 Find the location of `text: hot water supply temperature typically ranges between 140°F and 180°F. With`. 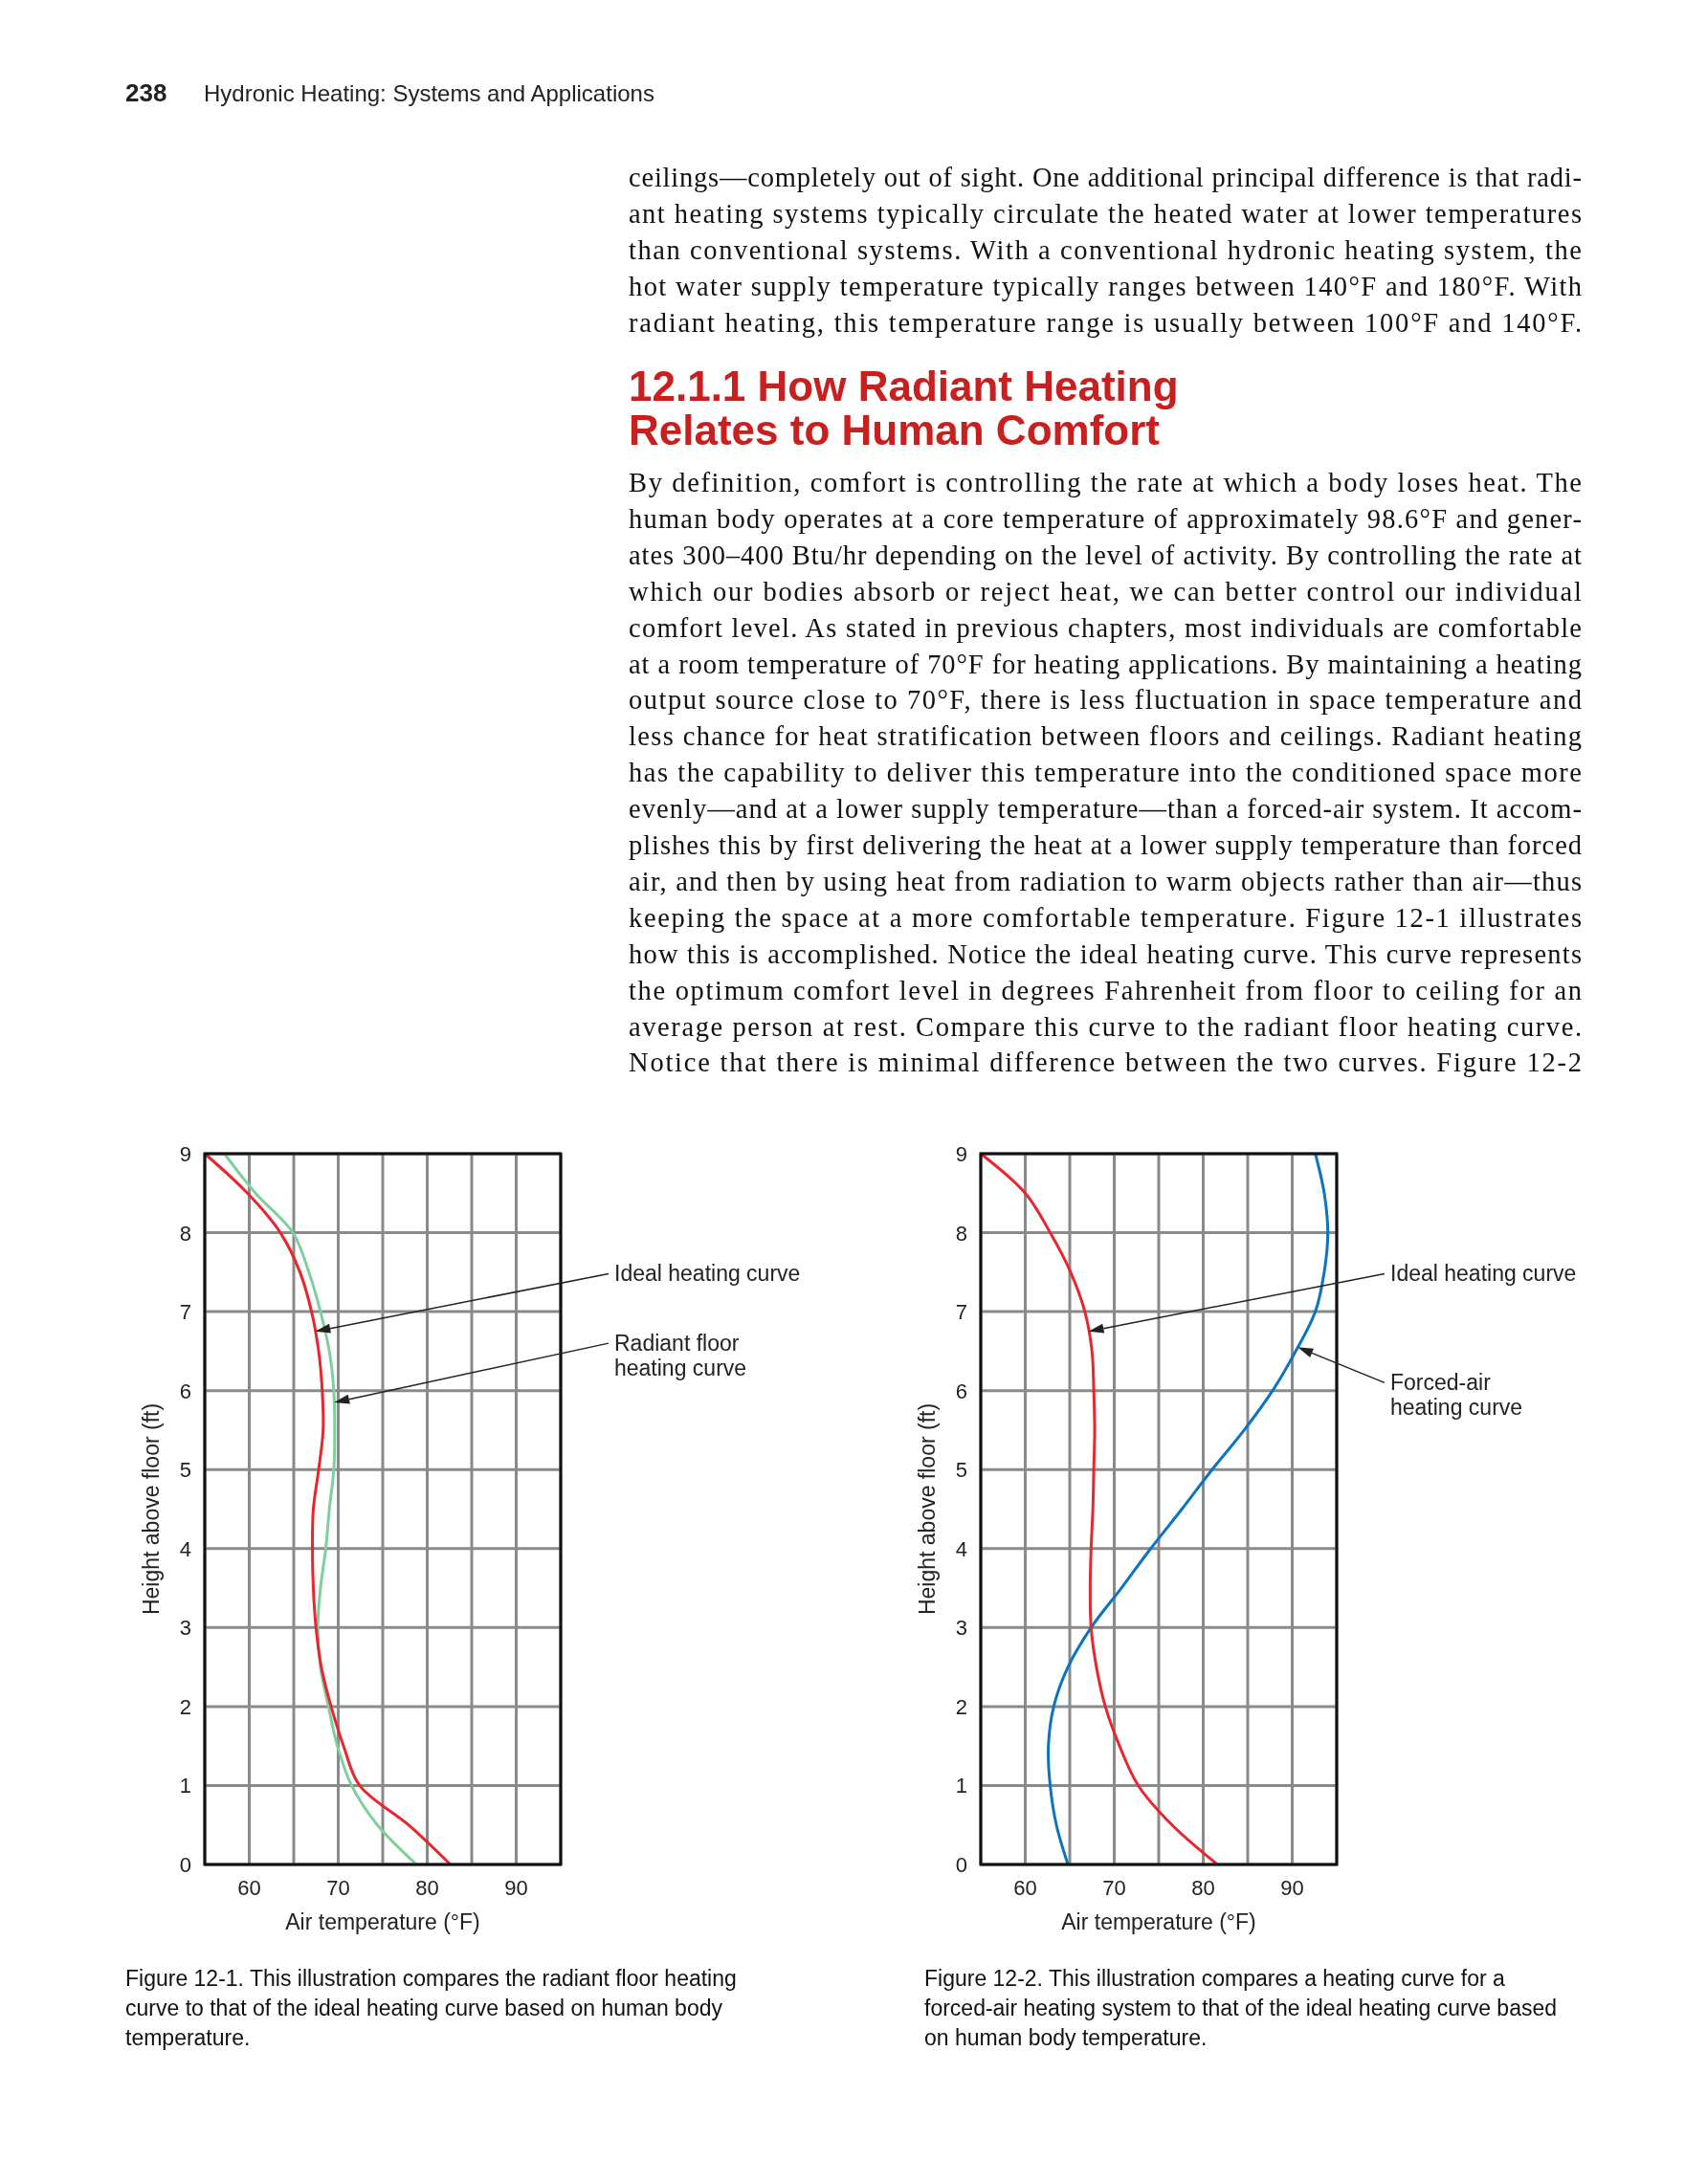

text: hot water supply temperature typically ranges between 140°F and 180°F. With is located at coordinates (1105, 286).